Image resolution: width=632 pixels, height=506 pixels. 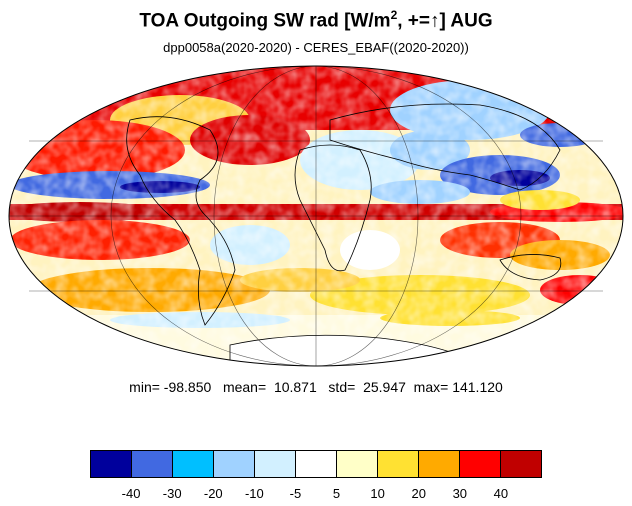 What do you see at coordinates (445, 21) in the screenshot?
I see `title-suffix: , +=↑] AUG` at bounding box center [445, 21].